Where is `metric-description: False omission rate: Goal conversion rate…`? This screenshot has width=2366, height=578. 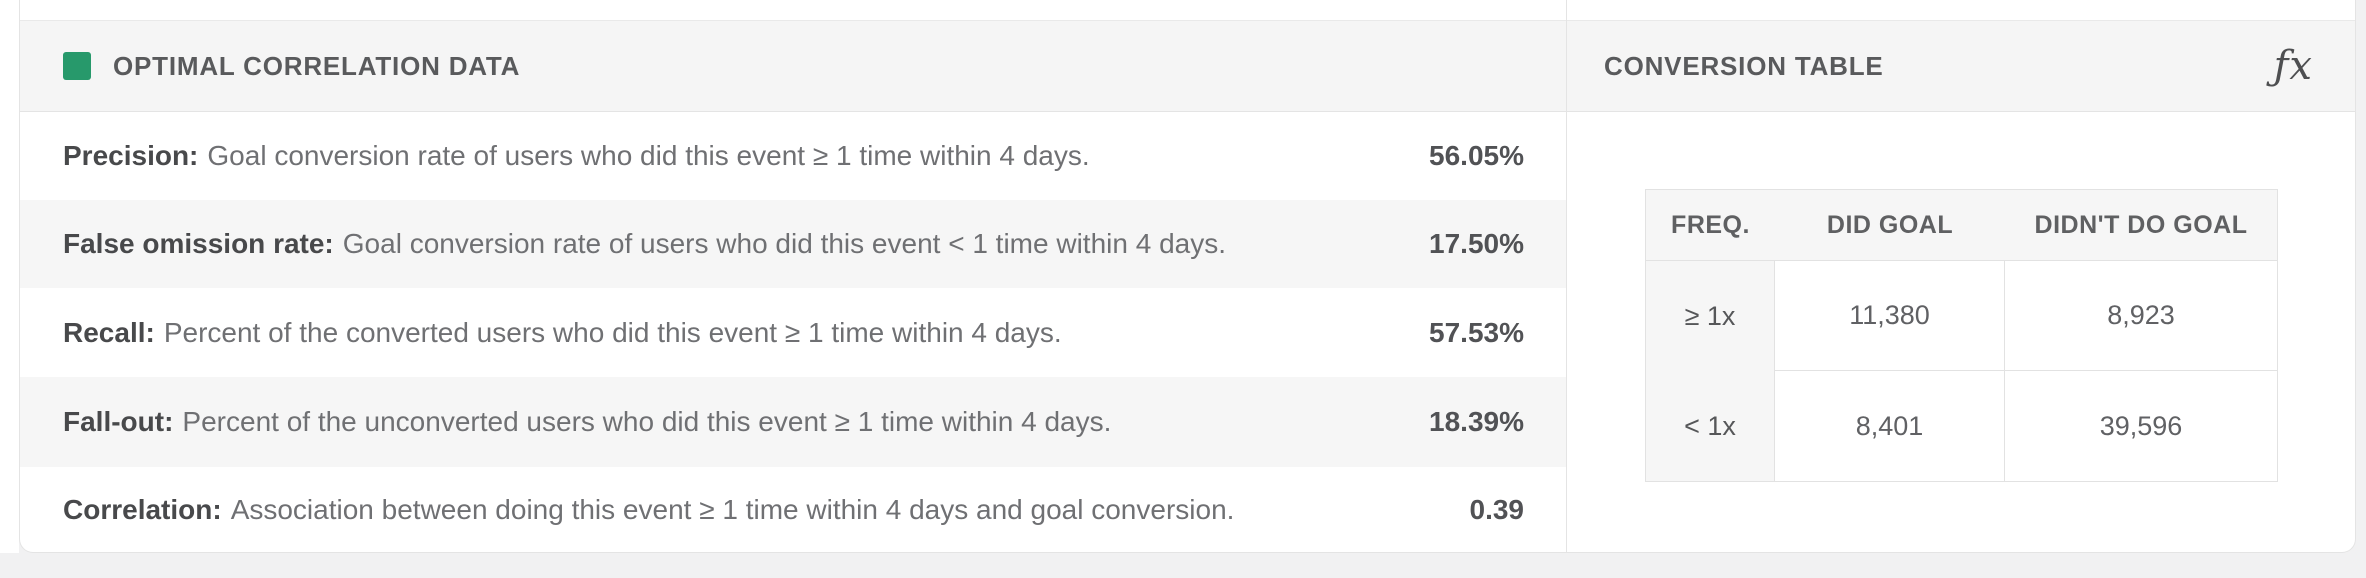
metric-description: False omission rate: Goal conversion rate… is located at coordinates (644, 244).